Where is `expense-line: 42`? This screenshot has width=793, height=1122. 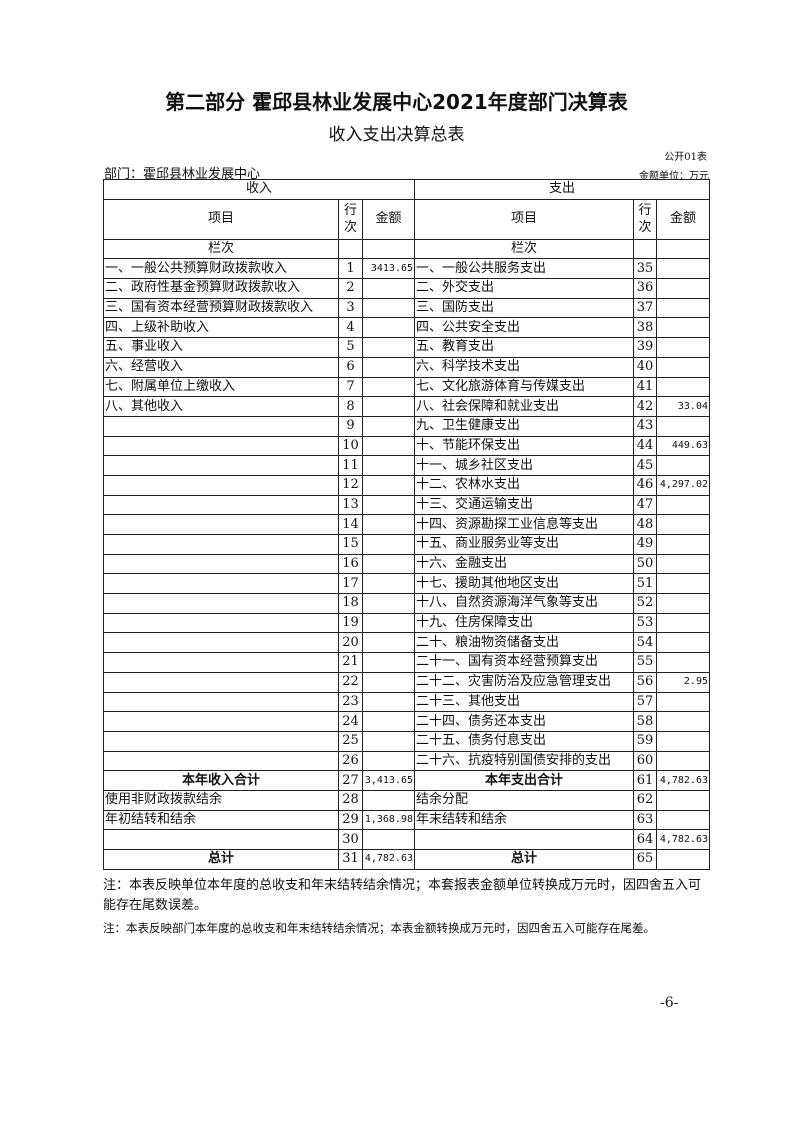 expense-line: 42 is located at coordinates (645, 406).